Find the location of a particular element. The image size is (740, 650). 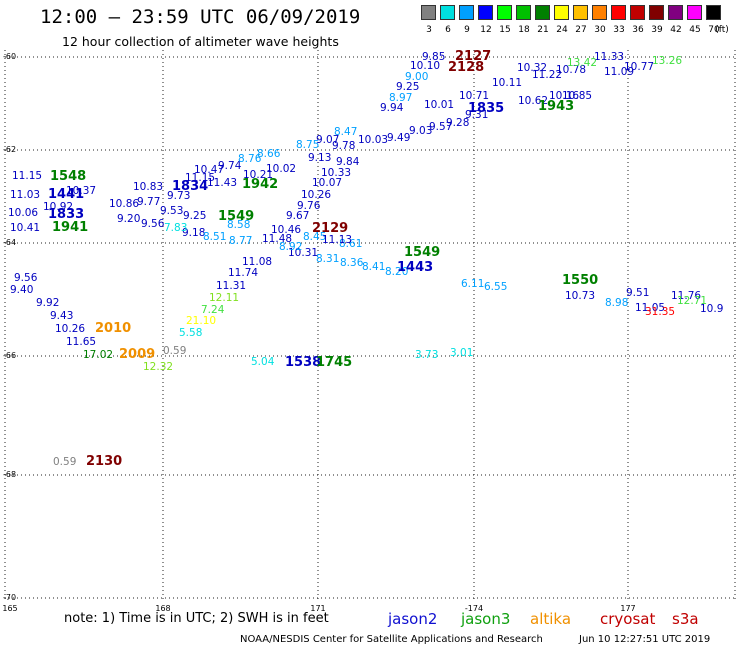

swh-value-label: 10.21 is located at coordinates (258, 175).